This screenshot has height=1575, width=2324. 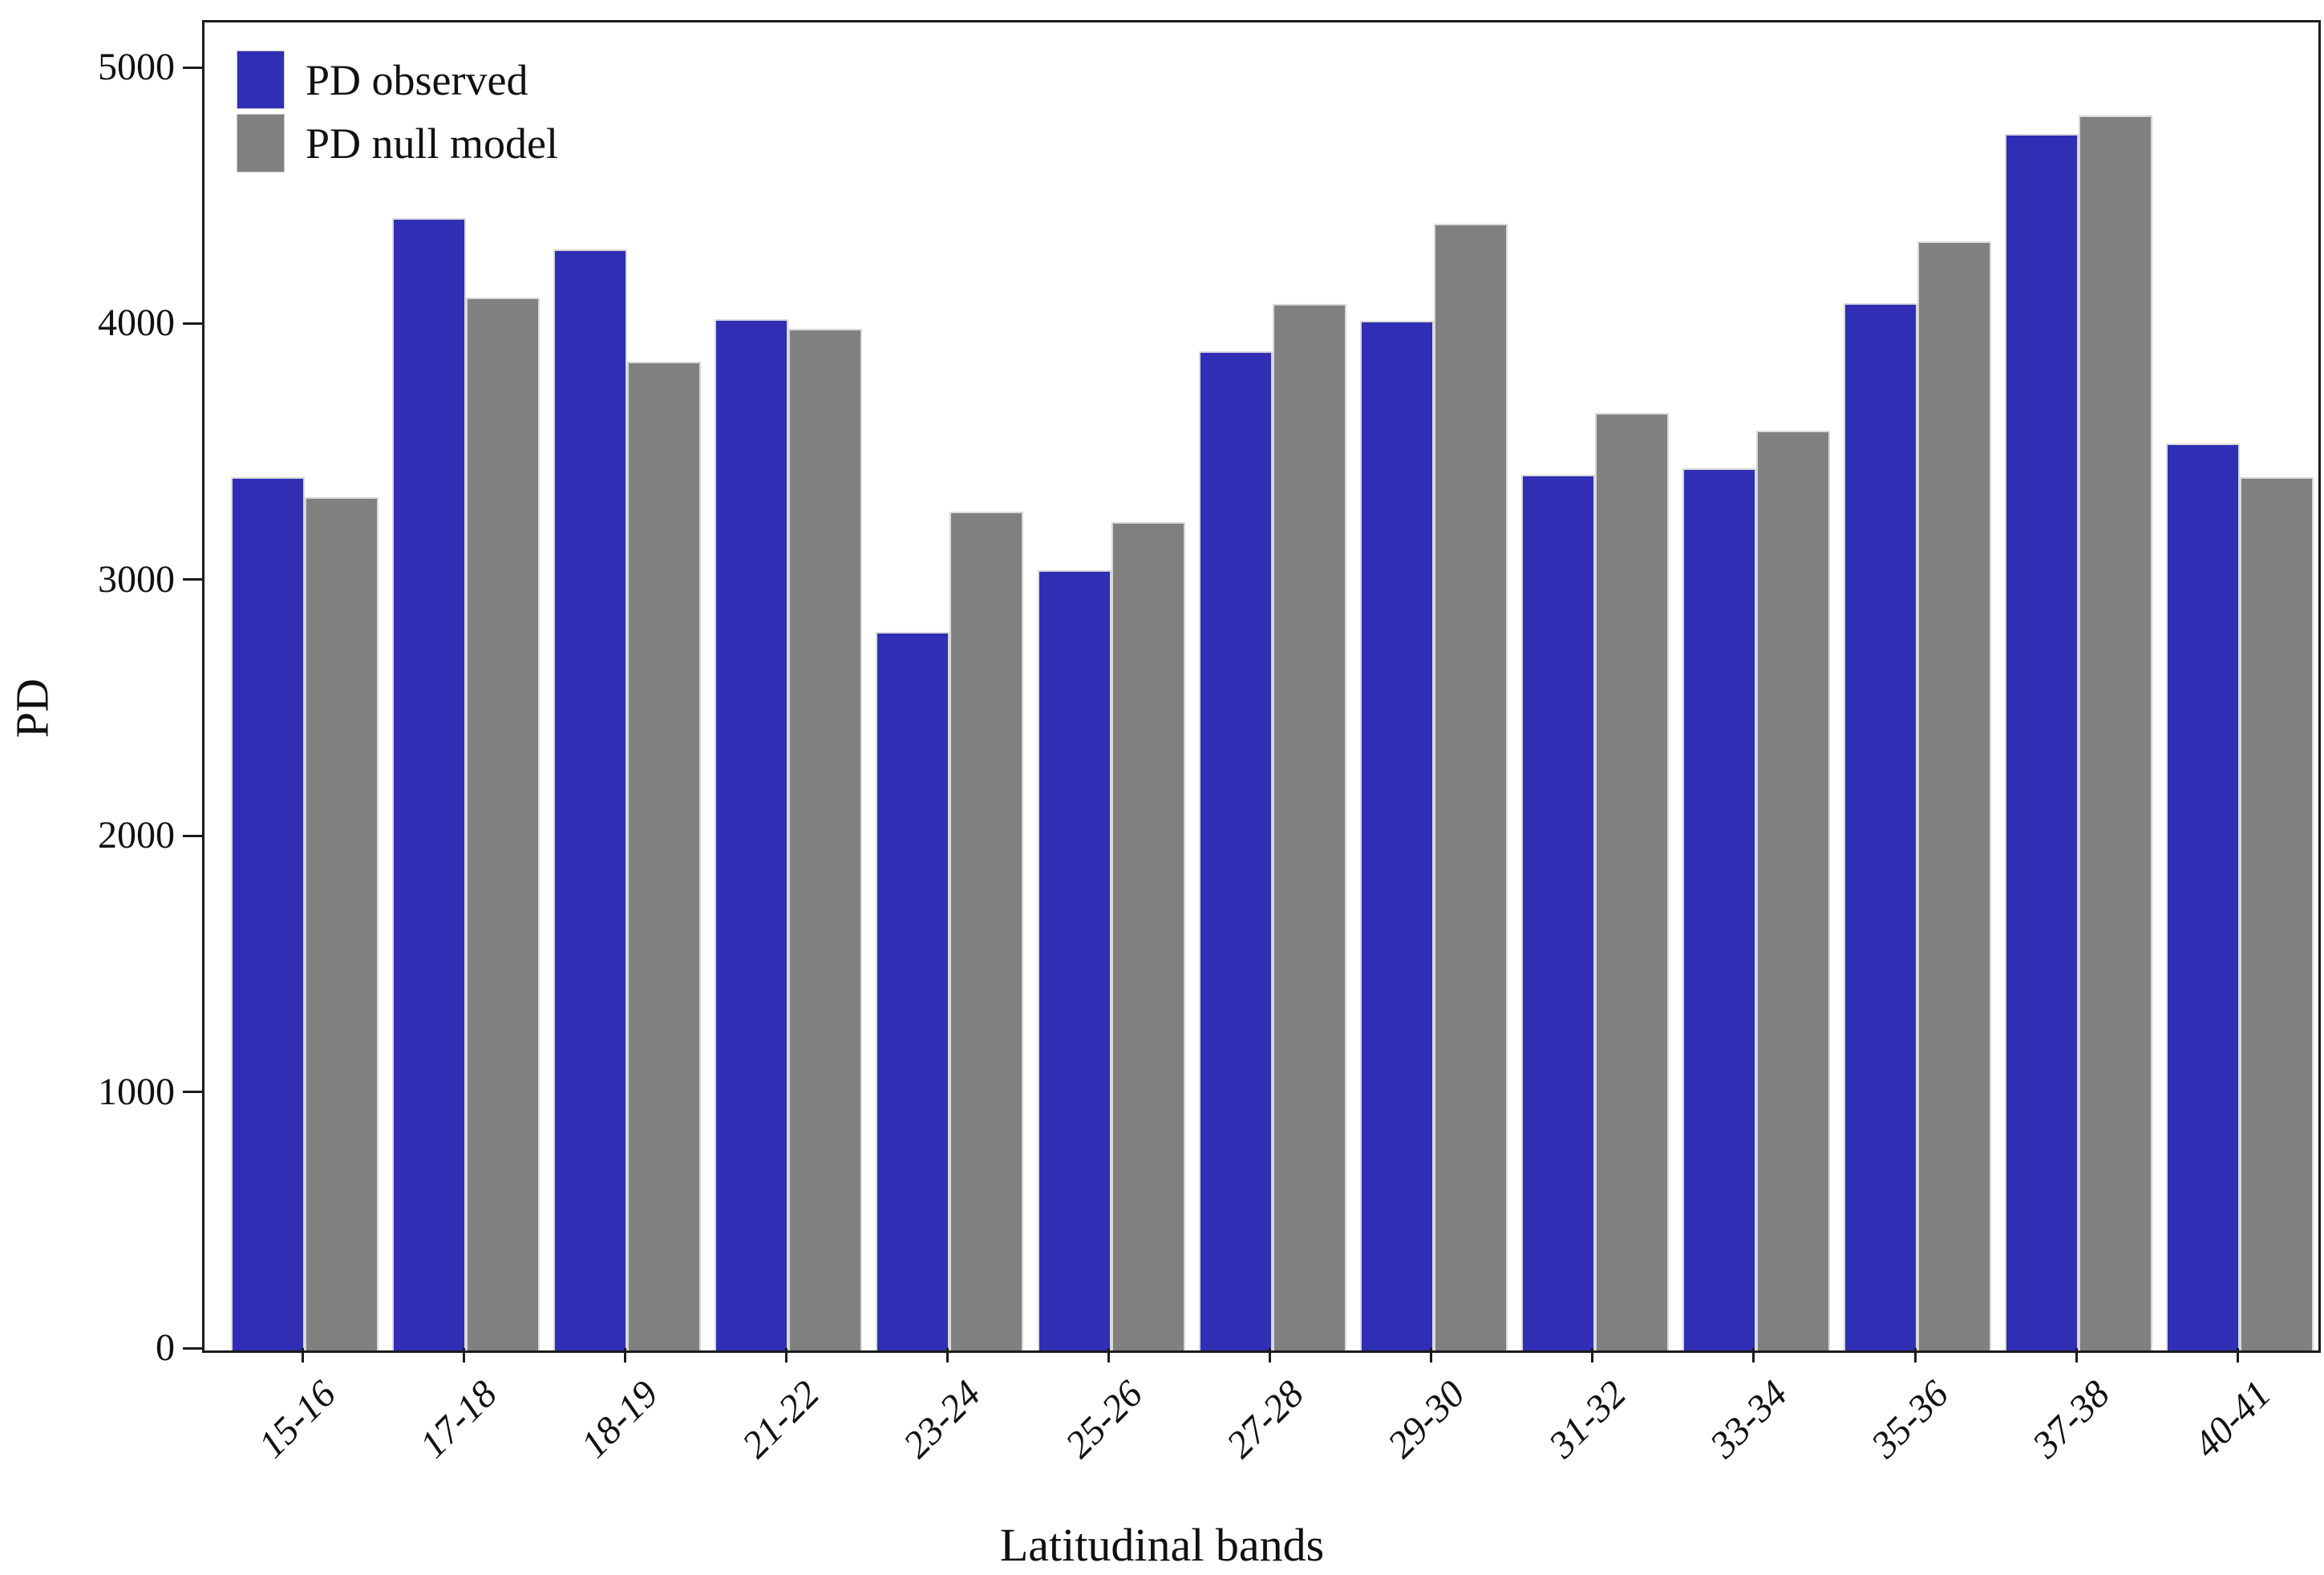 What do you see at coordinates (620, 1419) in the screenshot?
I see `x-tick-label-18-19: 18-19` at bounding box center [620, 1419].